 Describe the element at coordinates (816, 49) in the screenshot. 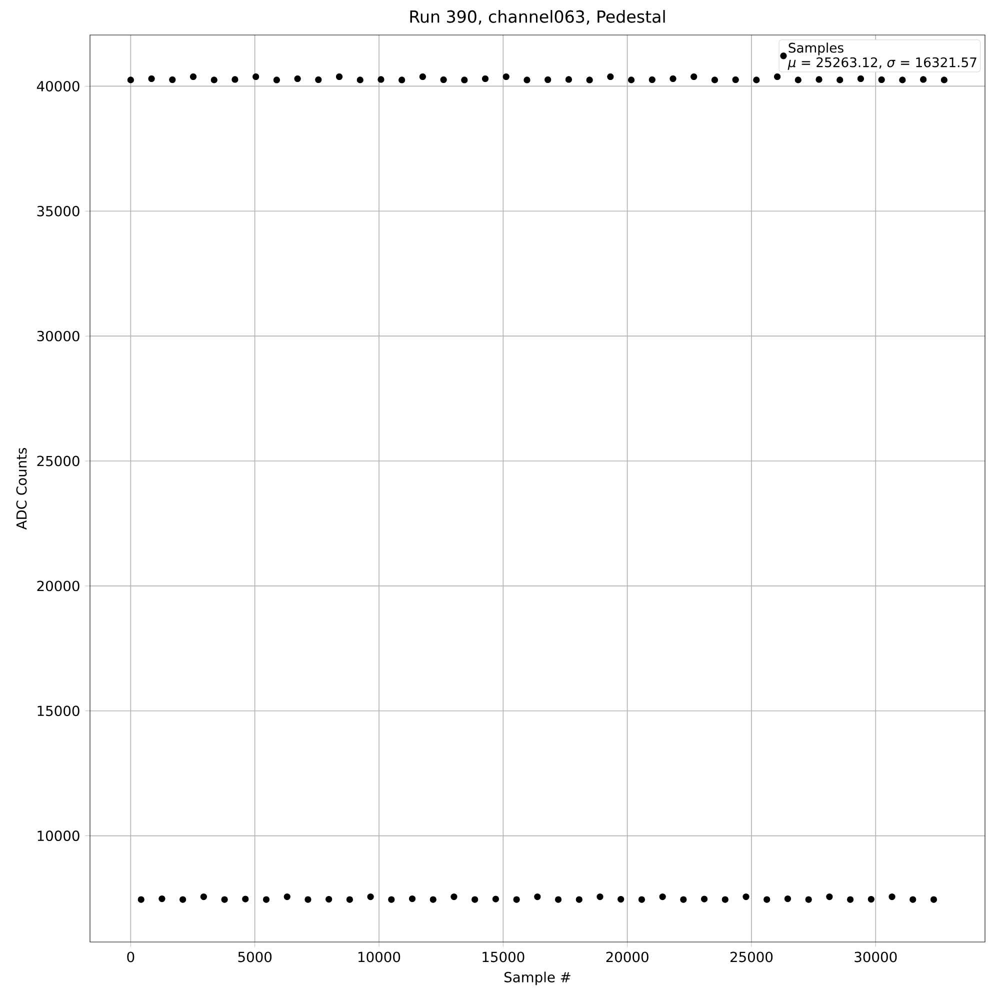

I see `legend-label: Samples` at that location.